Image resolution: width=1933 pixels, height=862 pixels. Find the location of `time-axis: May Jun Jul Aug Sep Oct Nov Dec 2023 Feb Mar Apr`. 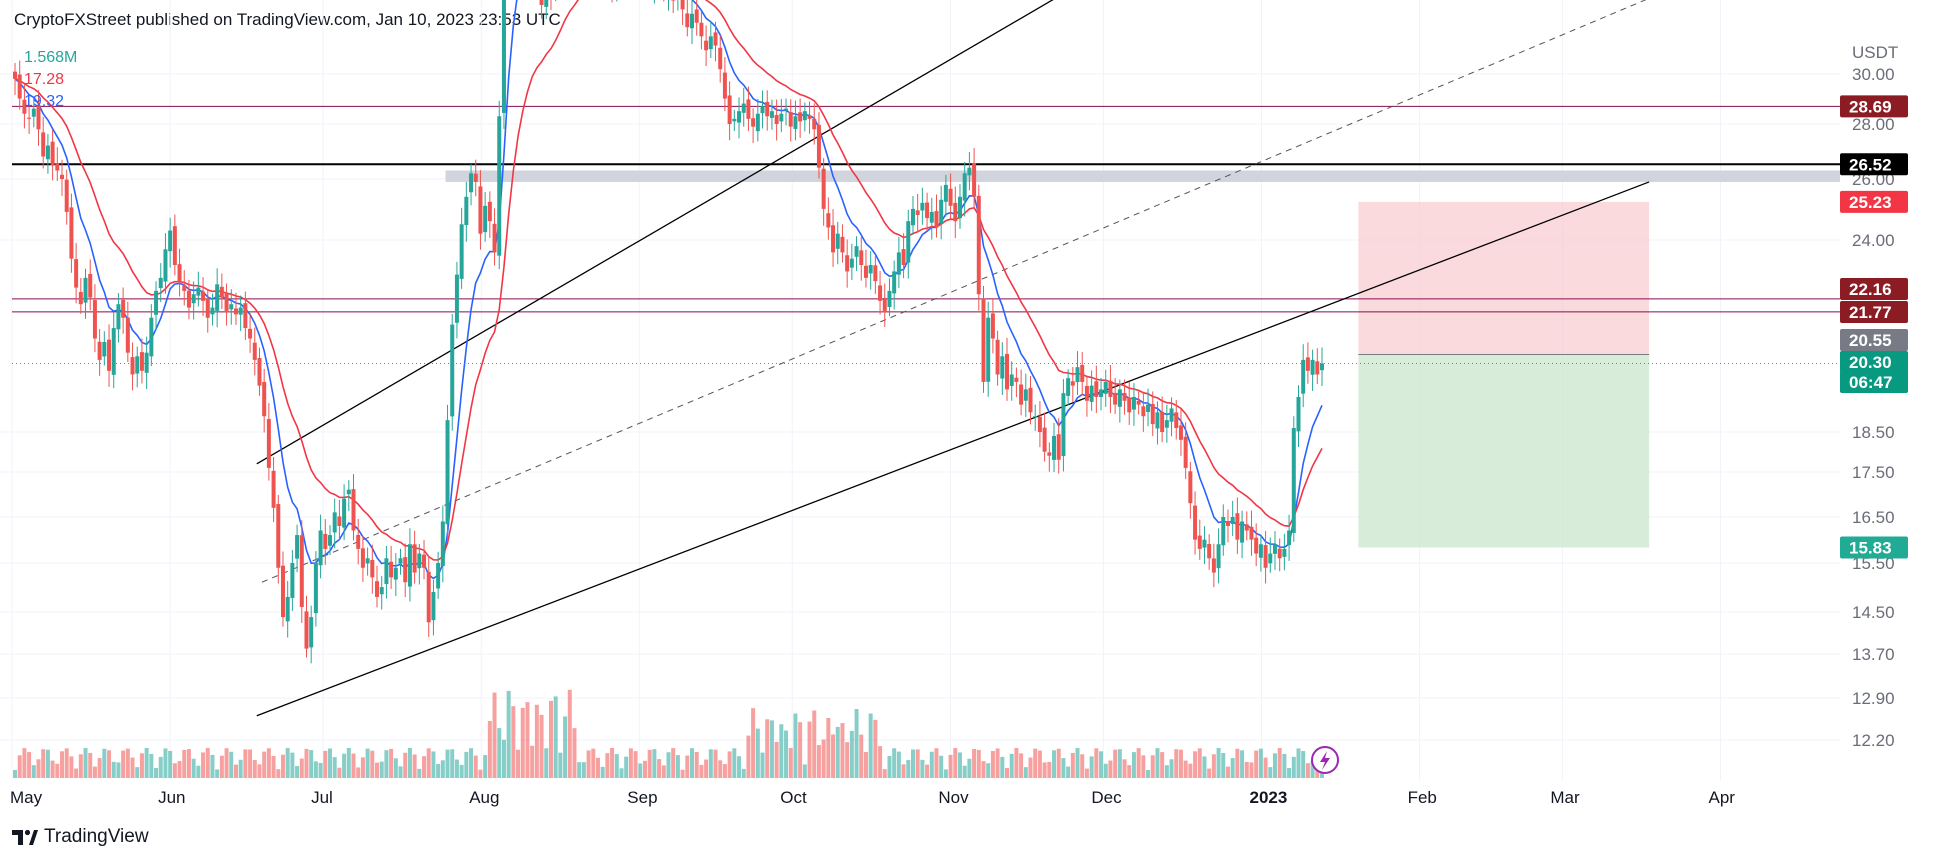

time-axis: May Jun Jul Aug Sep Oct Nov Dec 2023 Feb Mar Apr is located at coordinates (872, 797).